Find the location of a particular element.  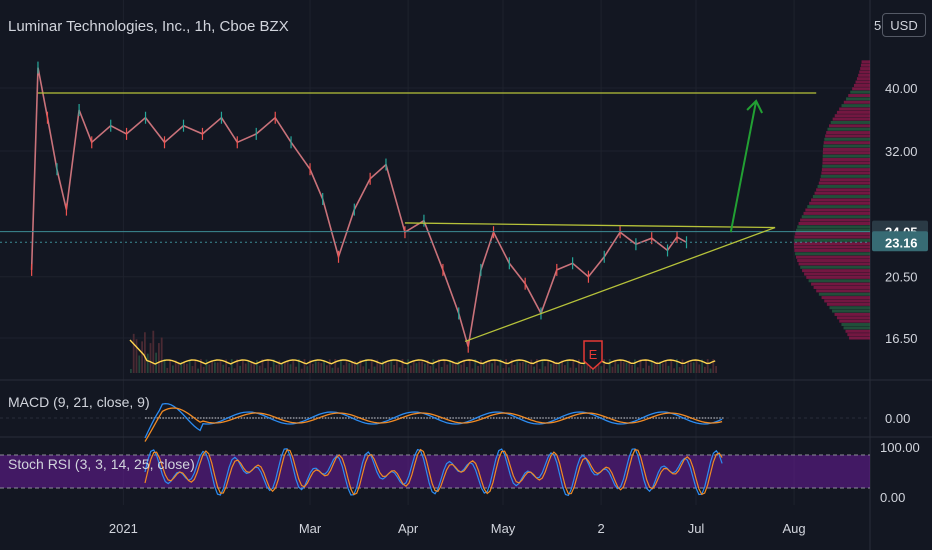

time-tick-label-1: Mar is located at coordinates (310, 528).